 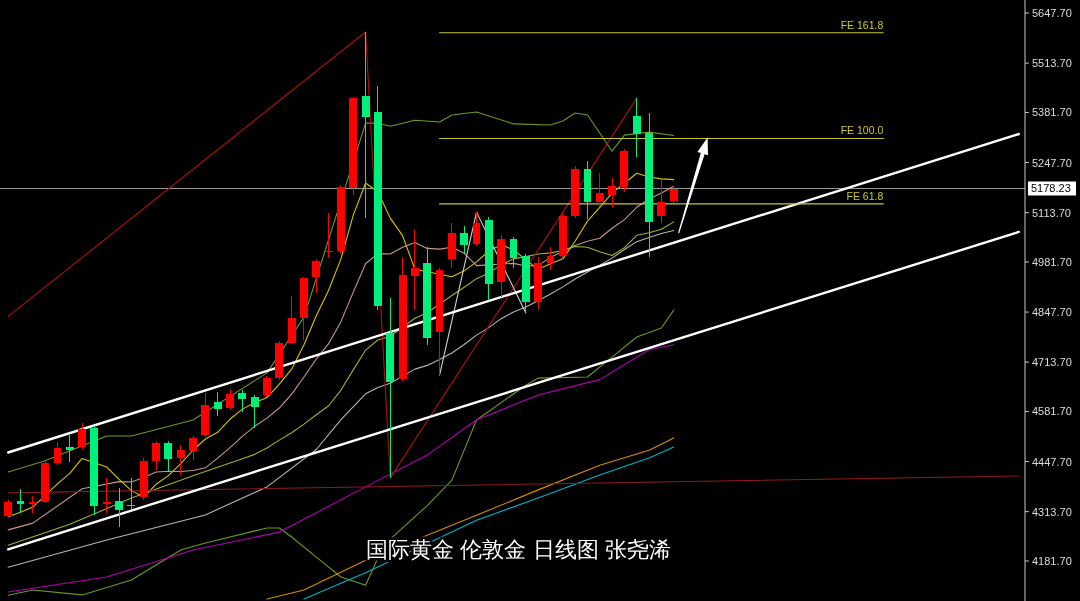 What do you see at coordinates (865, 195) in the screenshot?
I see `series-label: FE 61.8` at bounding box center [865, 195].